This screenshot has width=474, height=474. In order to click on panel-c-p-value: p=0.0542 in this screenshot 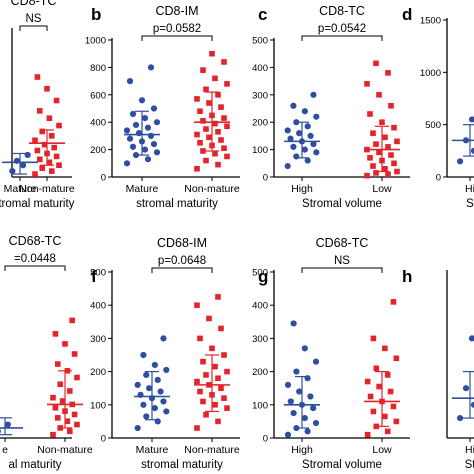, I will do `click(342, 29)`.